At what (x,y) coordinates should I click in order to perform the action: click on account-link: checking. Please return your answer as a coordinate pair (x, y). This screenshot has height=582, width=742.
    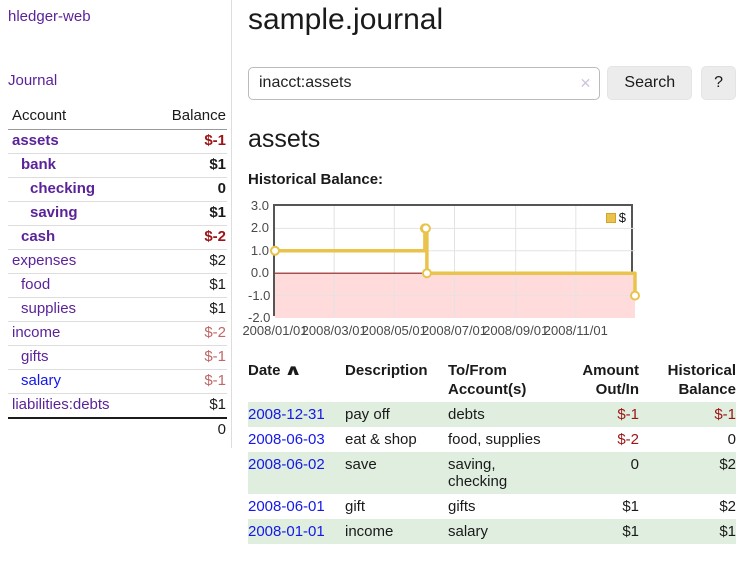
    Looking at the image, I should click on (63, 188).